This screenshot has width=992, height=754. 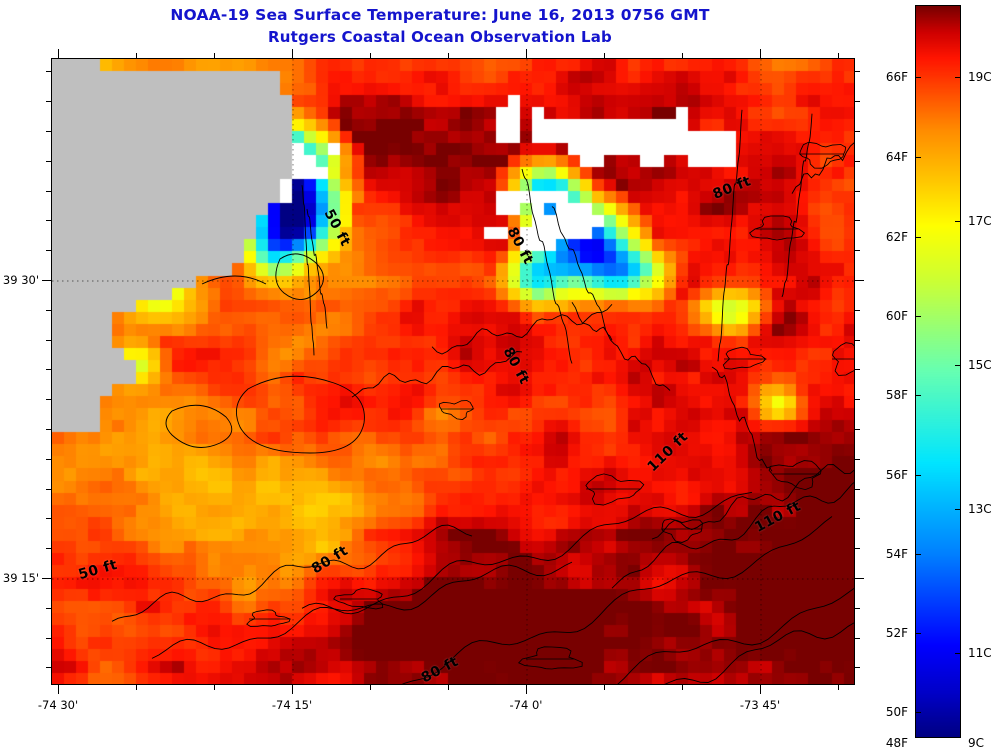 I want to click on colorbar-label-c-4: 11C, so click(x=980, y=653).